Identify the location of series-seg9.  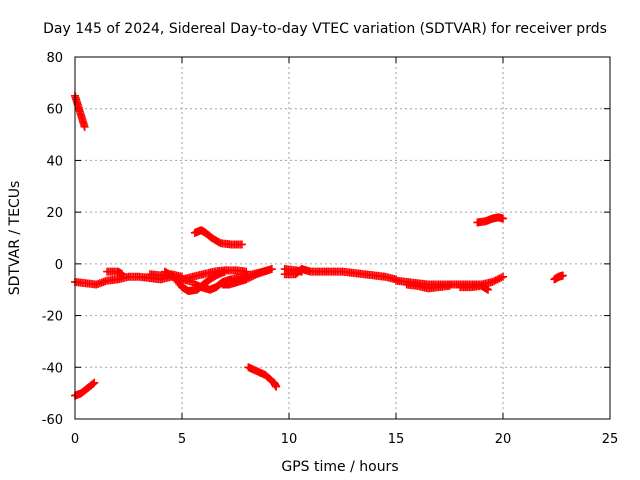
(245, 277).